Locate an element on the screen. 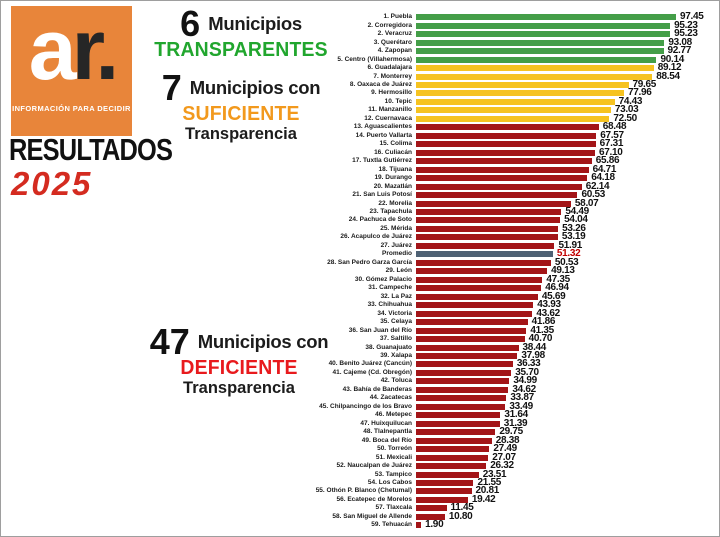 The width and height of the screenshot is (720, 537). chart-row: 42. Toluca 34.99 is located at coordinates (360, 381).